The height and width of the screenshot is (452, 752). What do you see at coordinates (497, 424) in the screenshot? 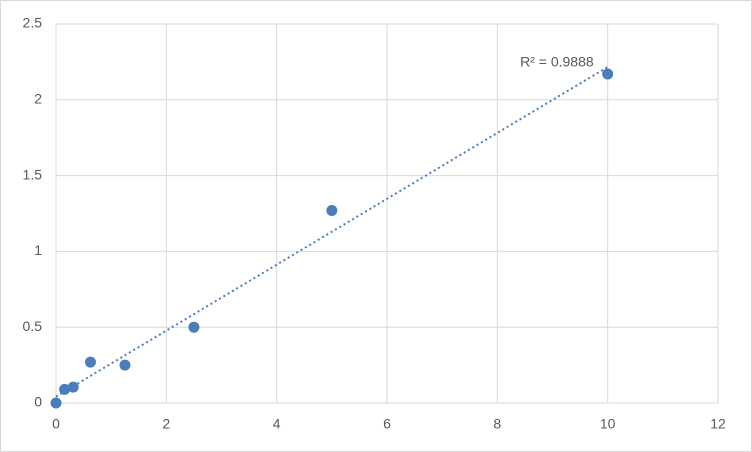
I see `x-tick-label: 8` at bounding box center [497, 424].